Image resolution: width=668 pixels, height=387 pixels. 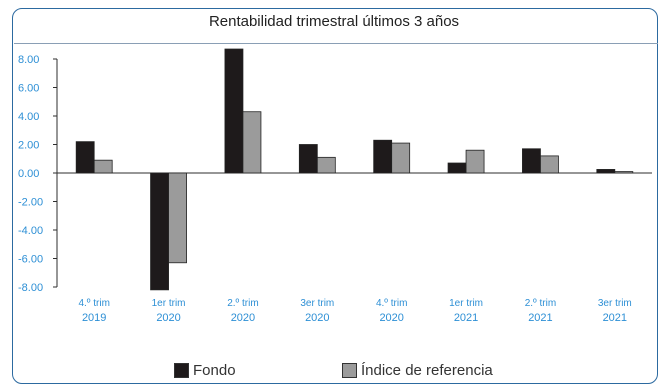 I want to click on legend-label-fondo: Fondo, so click(x=214, y=370).